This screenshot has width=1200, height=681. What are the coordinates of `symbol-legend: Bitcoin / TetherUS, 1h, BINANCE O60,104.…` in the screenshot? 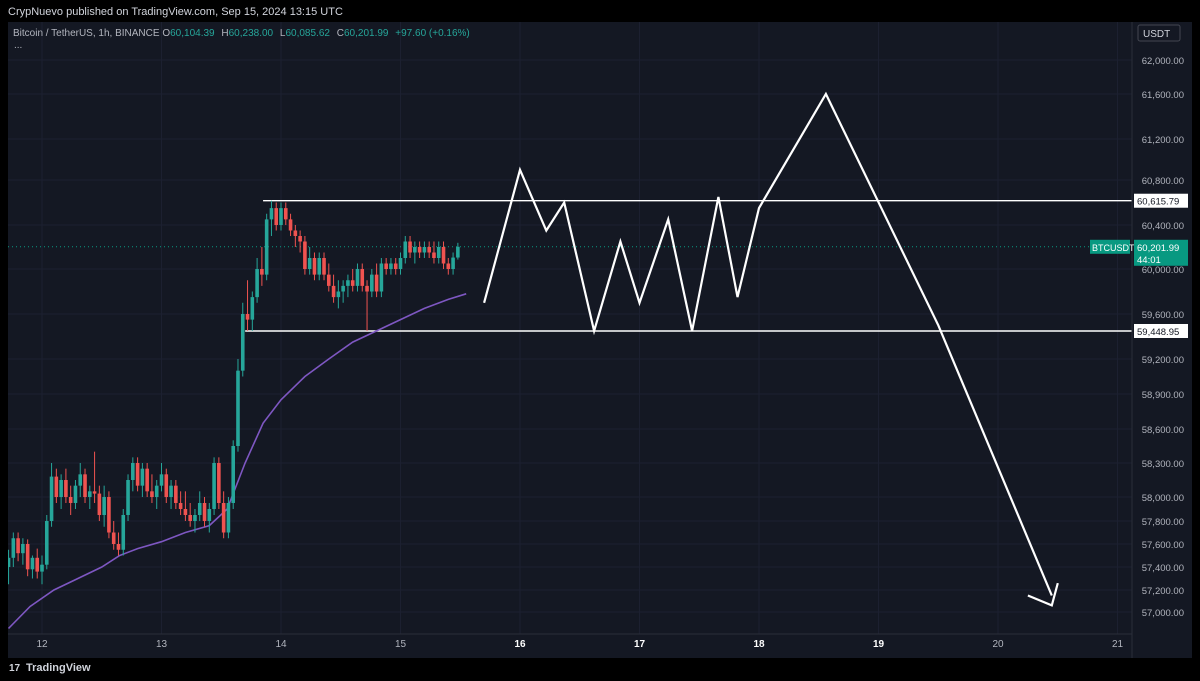 It's located at (243, 33).